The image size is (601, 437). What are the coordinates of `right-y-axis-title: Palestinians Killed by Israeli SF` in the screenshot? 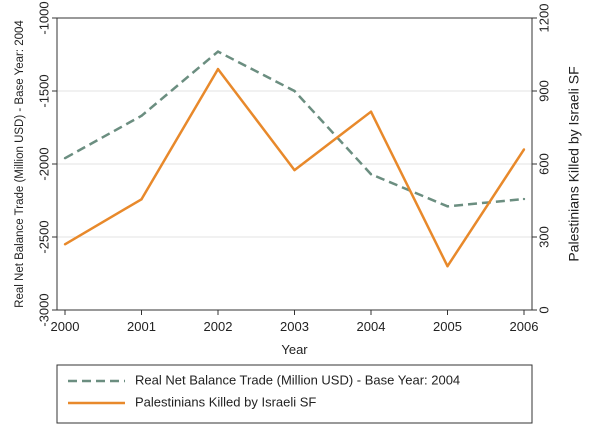 It's located at (574, 163).